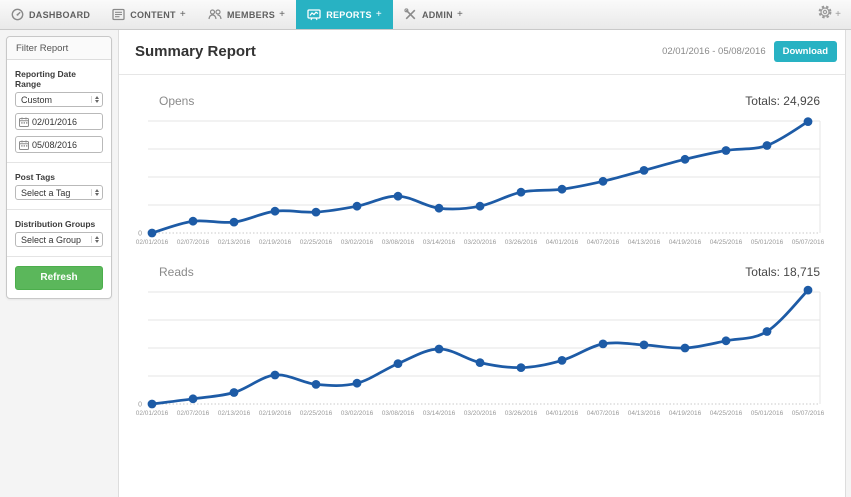 Image resolution: width=851 pixels, height=497 pixels. Describe the element at coordinates (37, 99) in the screenshot. I see `date-range-select-value: Custom` at that location.